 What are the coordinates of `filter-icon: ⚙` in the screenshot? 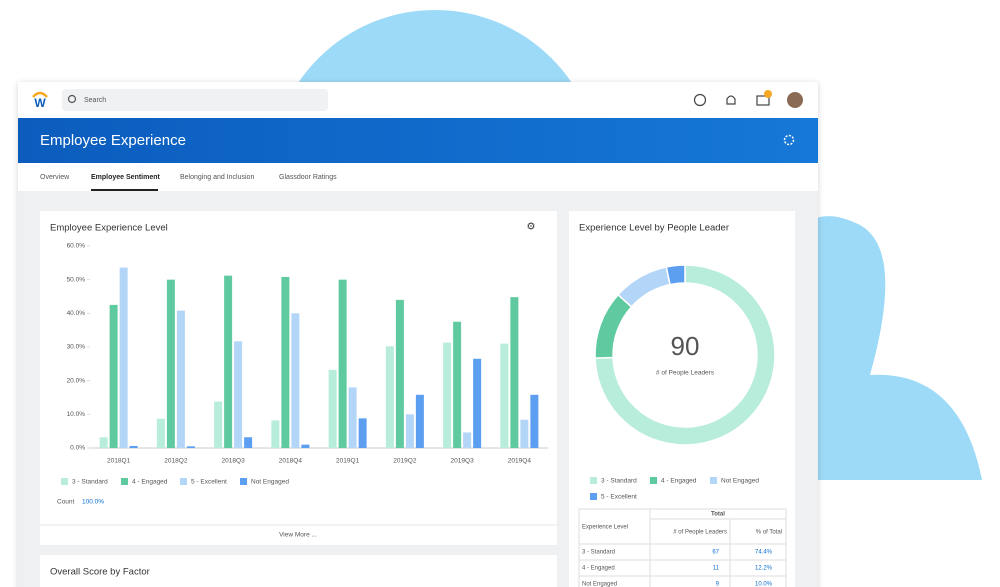 It's located at (531, 227).